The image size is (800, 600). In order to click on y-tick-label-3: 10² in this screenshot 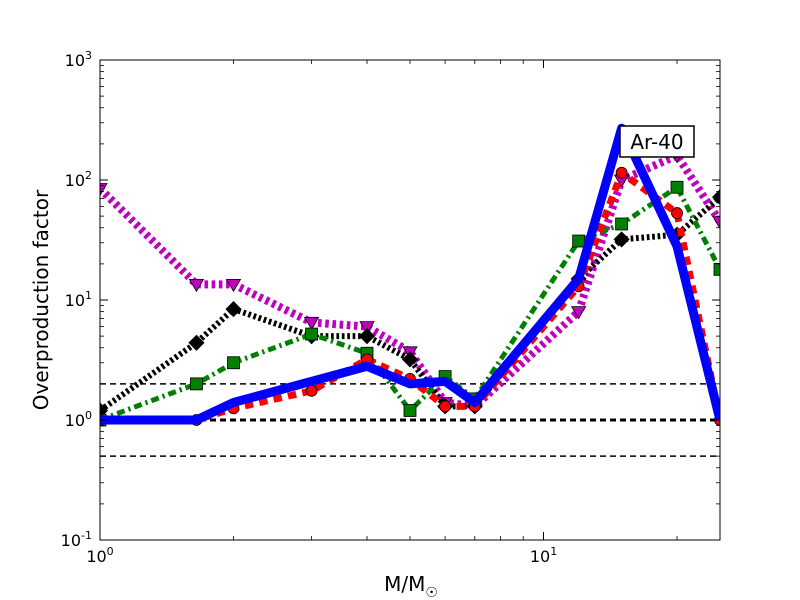, I will do `click(78, 179)`.